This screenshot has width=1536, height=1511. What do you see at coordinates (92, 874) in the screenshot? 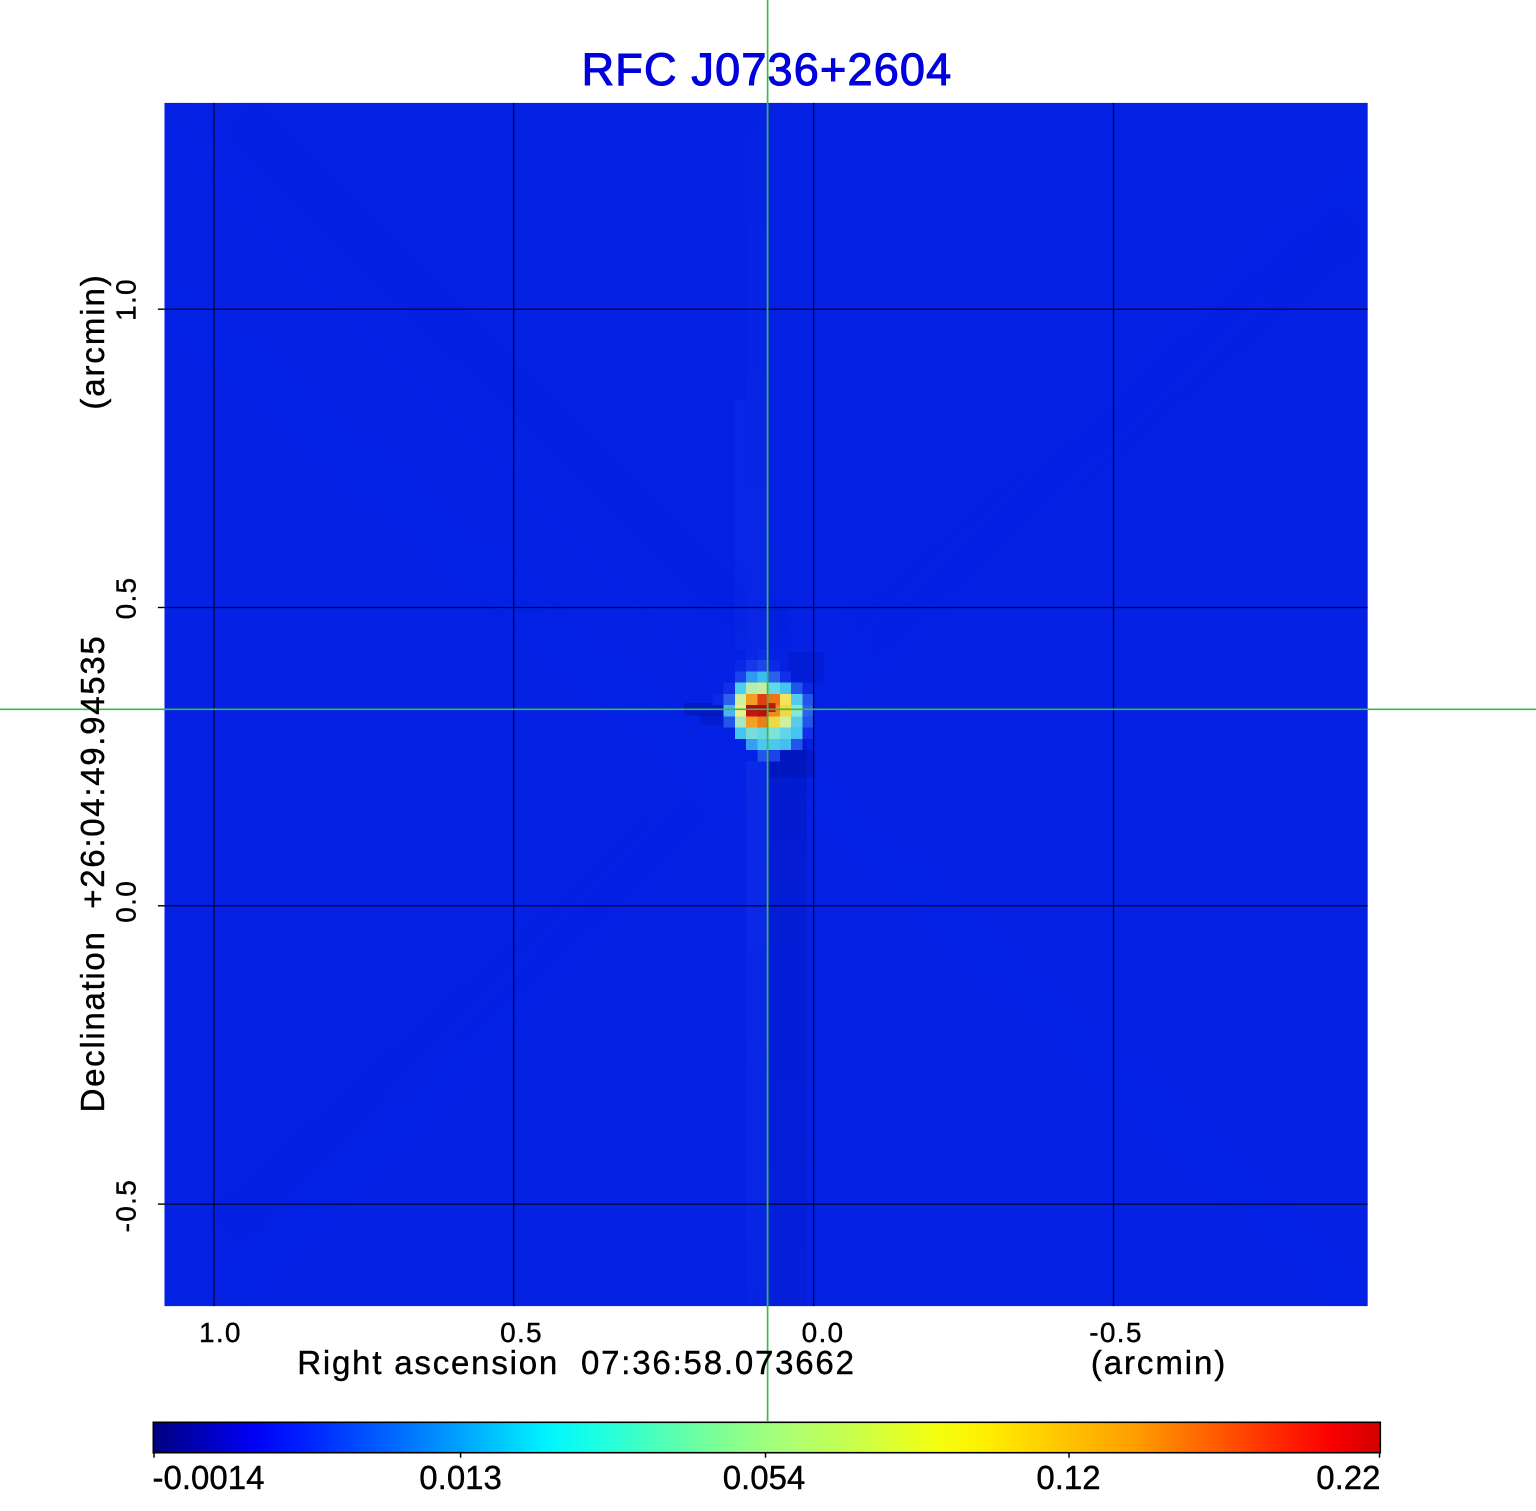
I see `svg-text: Declination +26:04:49.94535` at bounding box center [92, 874].